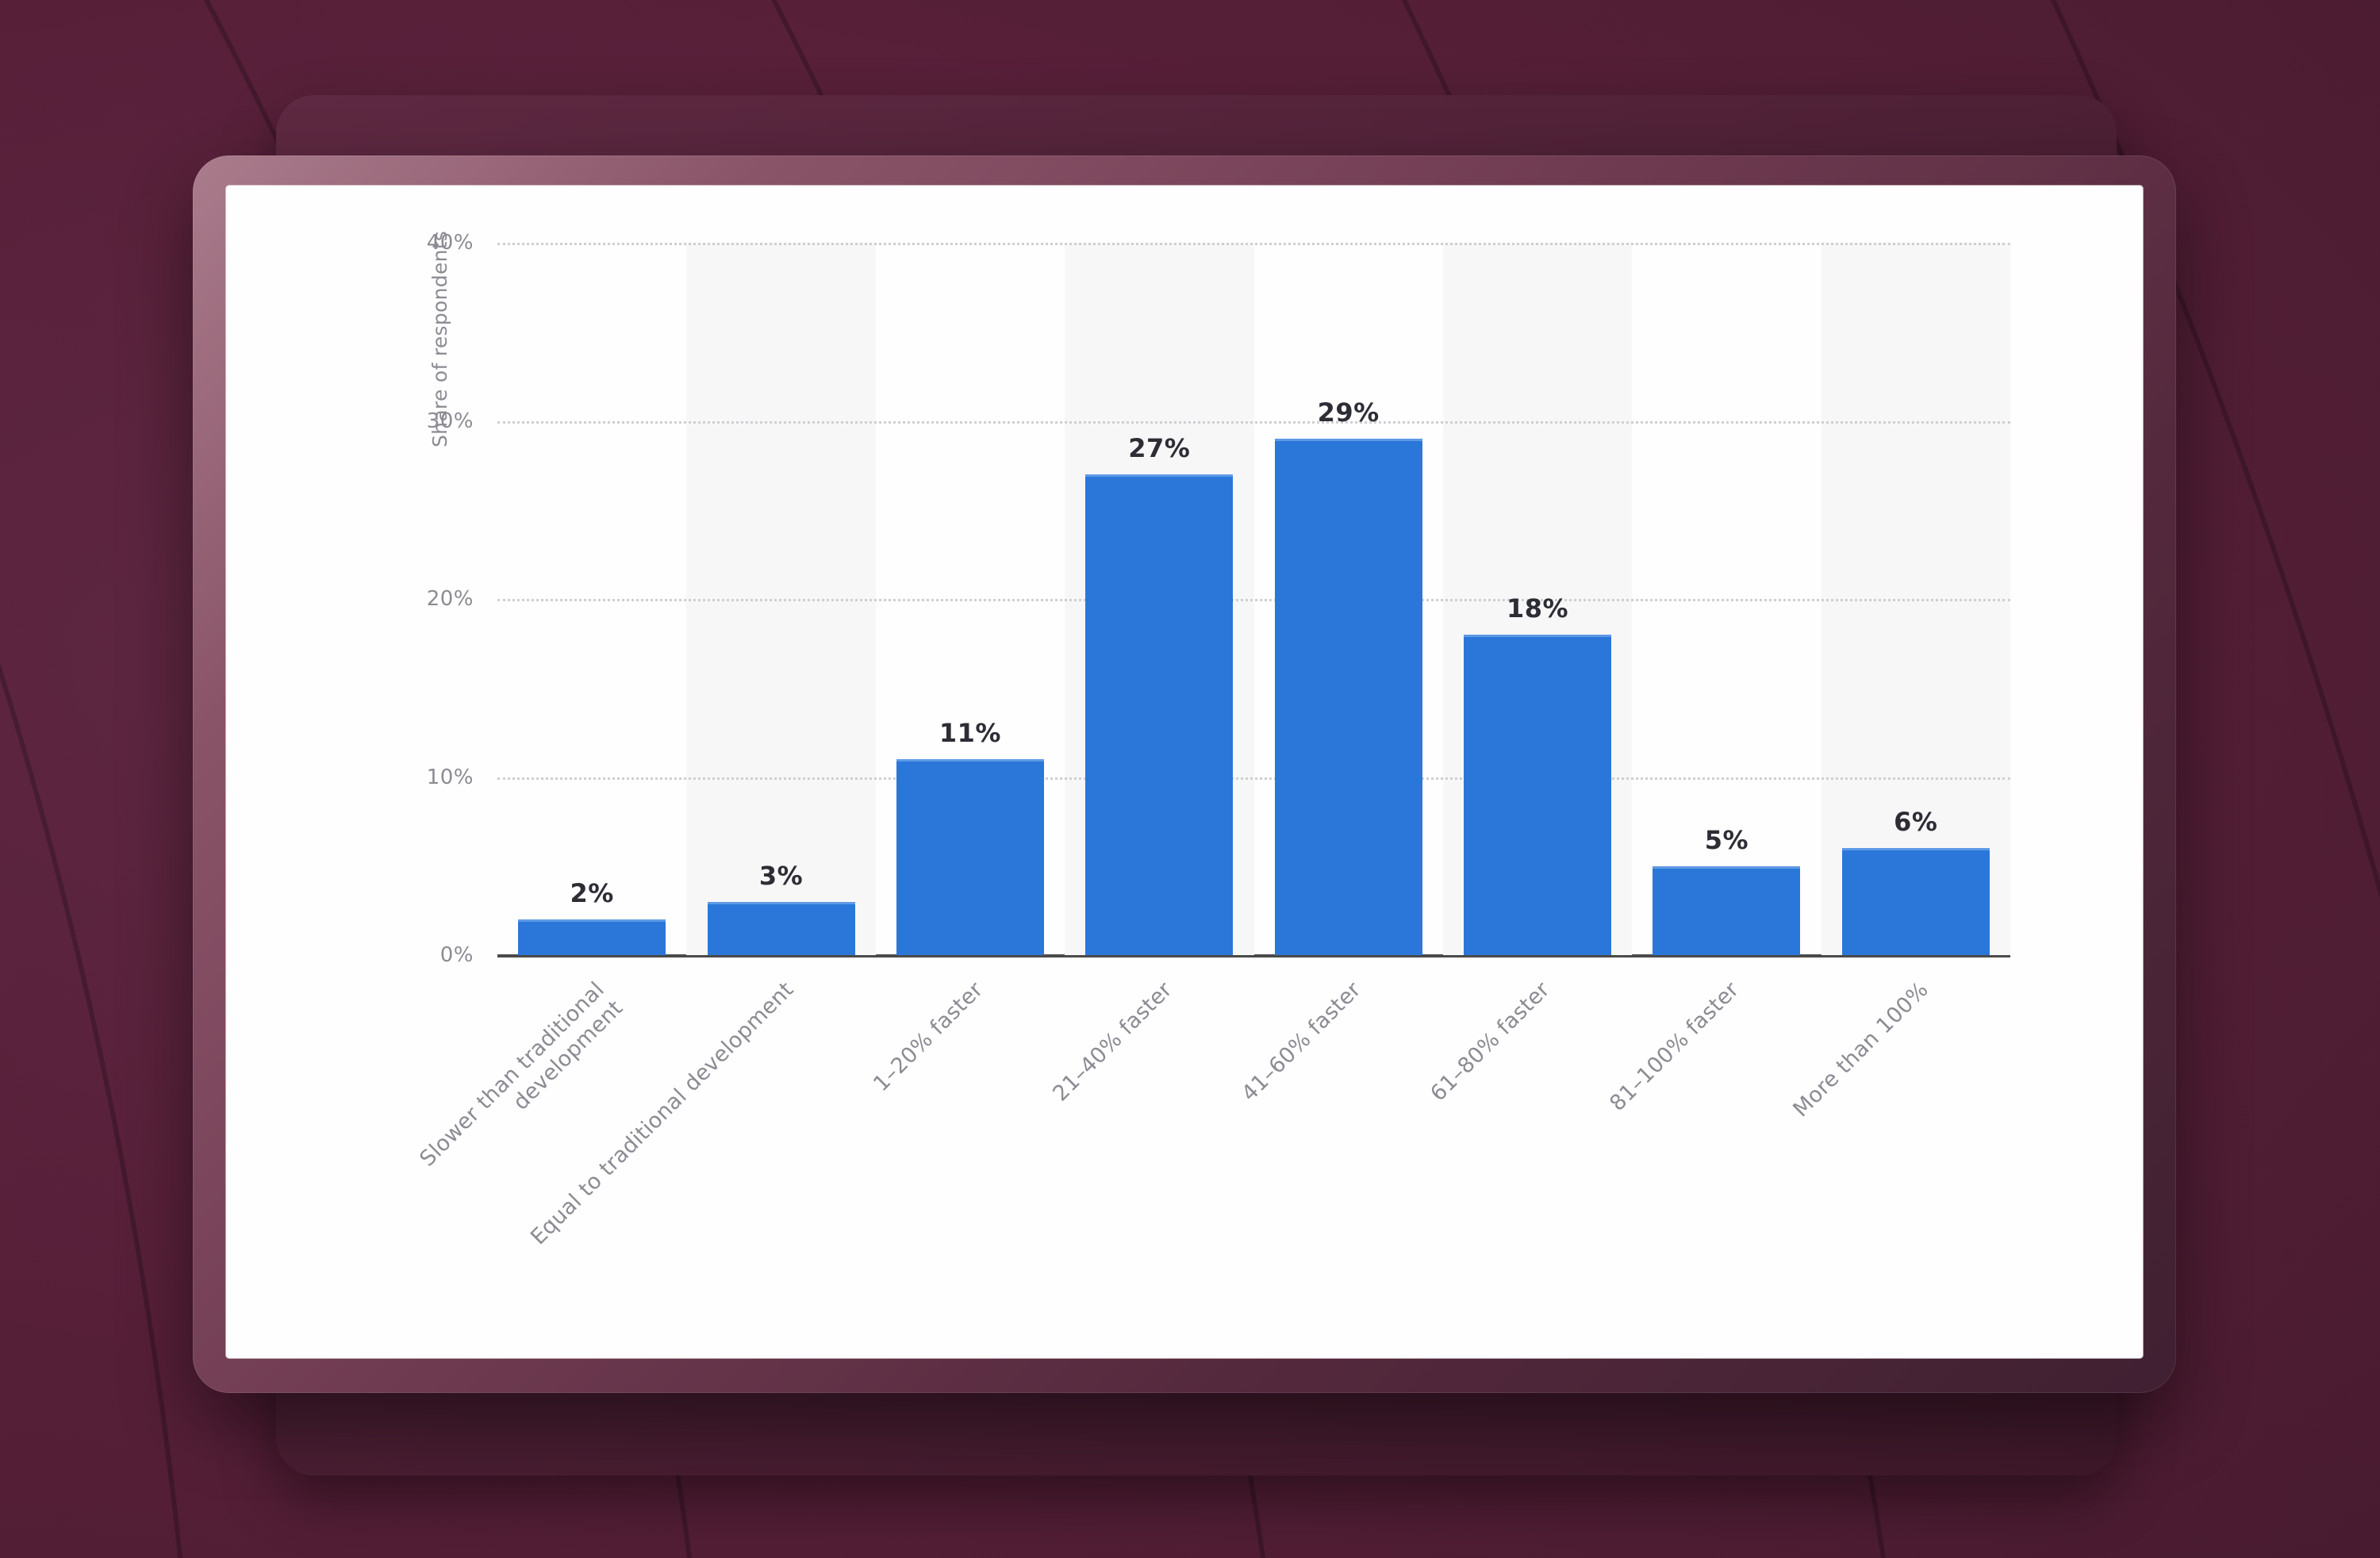  What do you see at coordinates (550, 707) in the screenshot?
I see `bar-slot: 2% Slower than traditional development` at bounding box center [550, 707].